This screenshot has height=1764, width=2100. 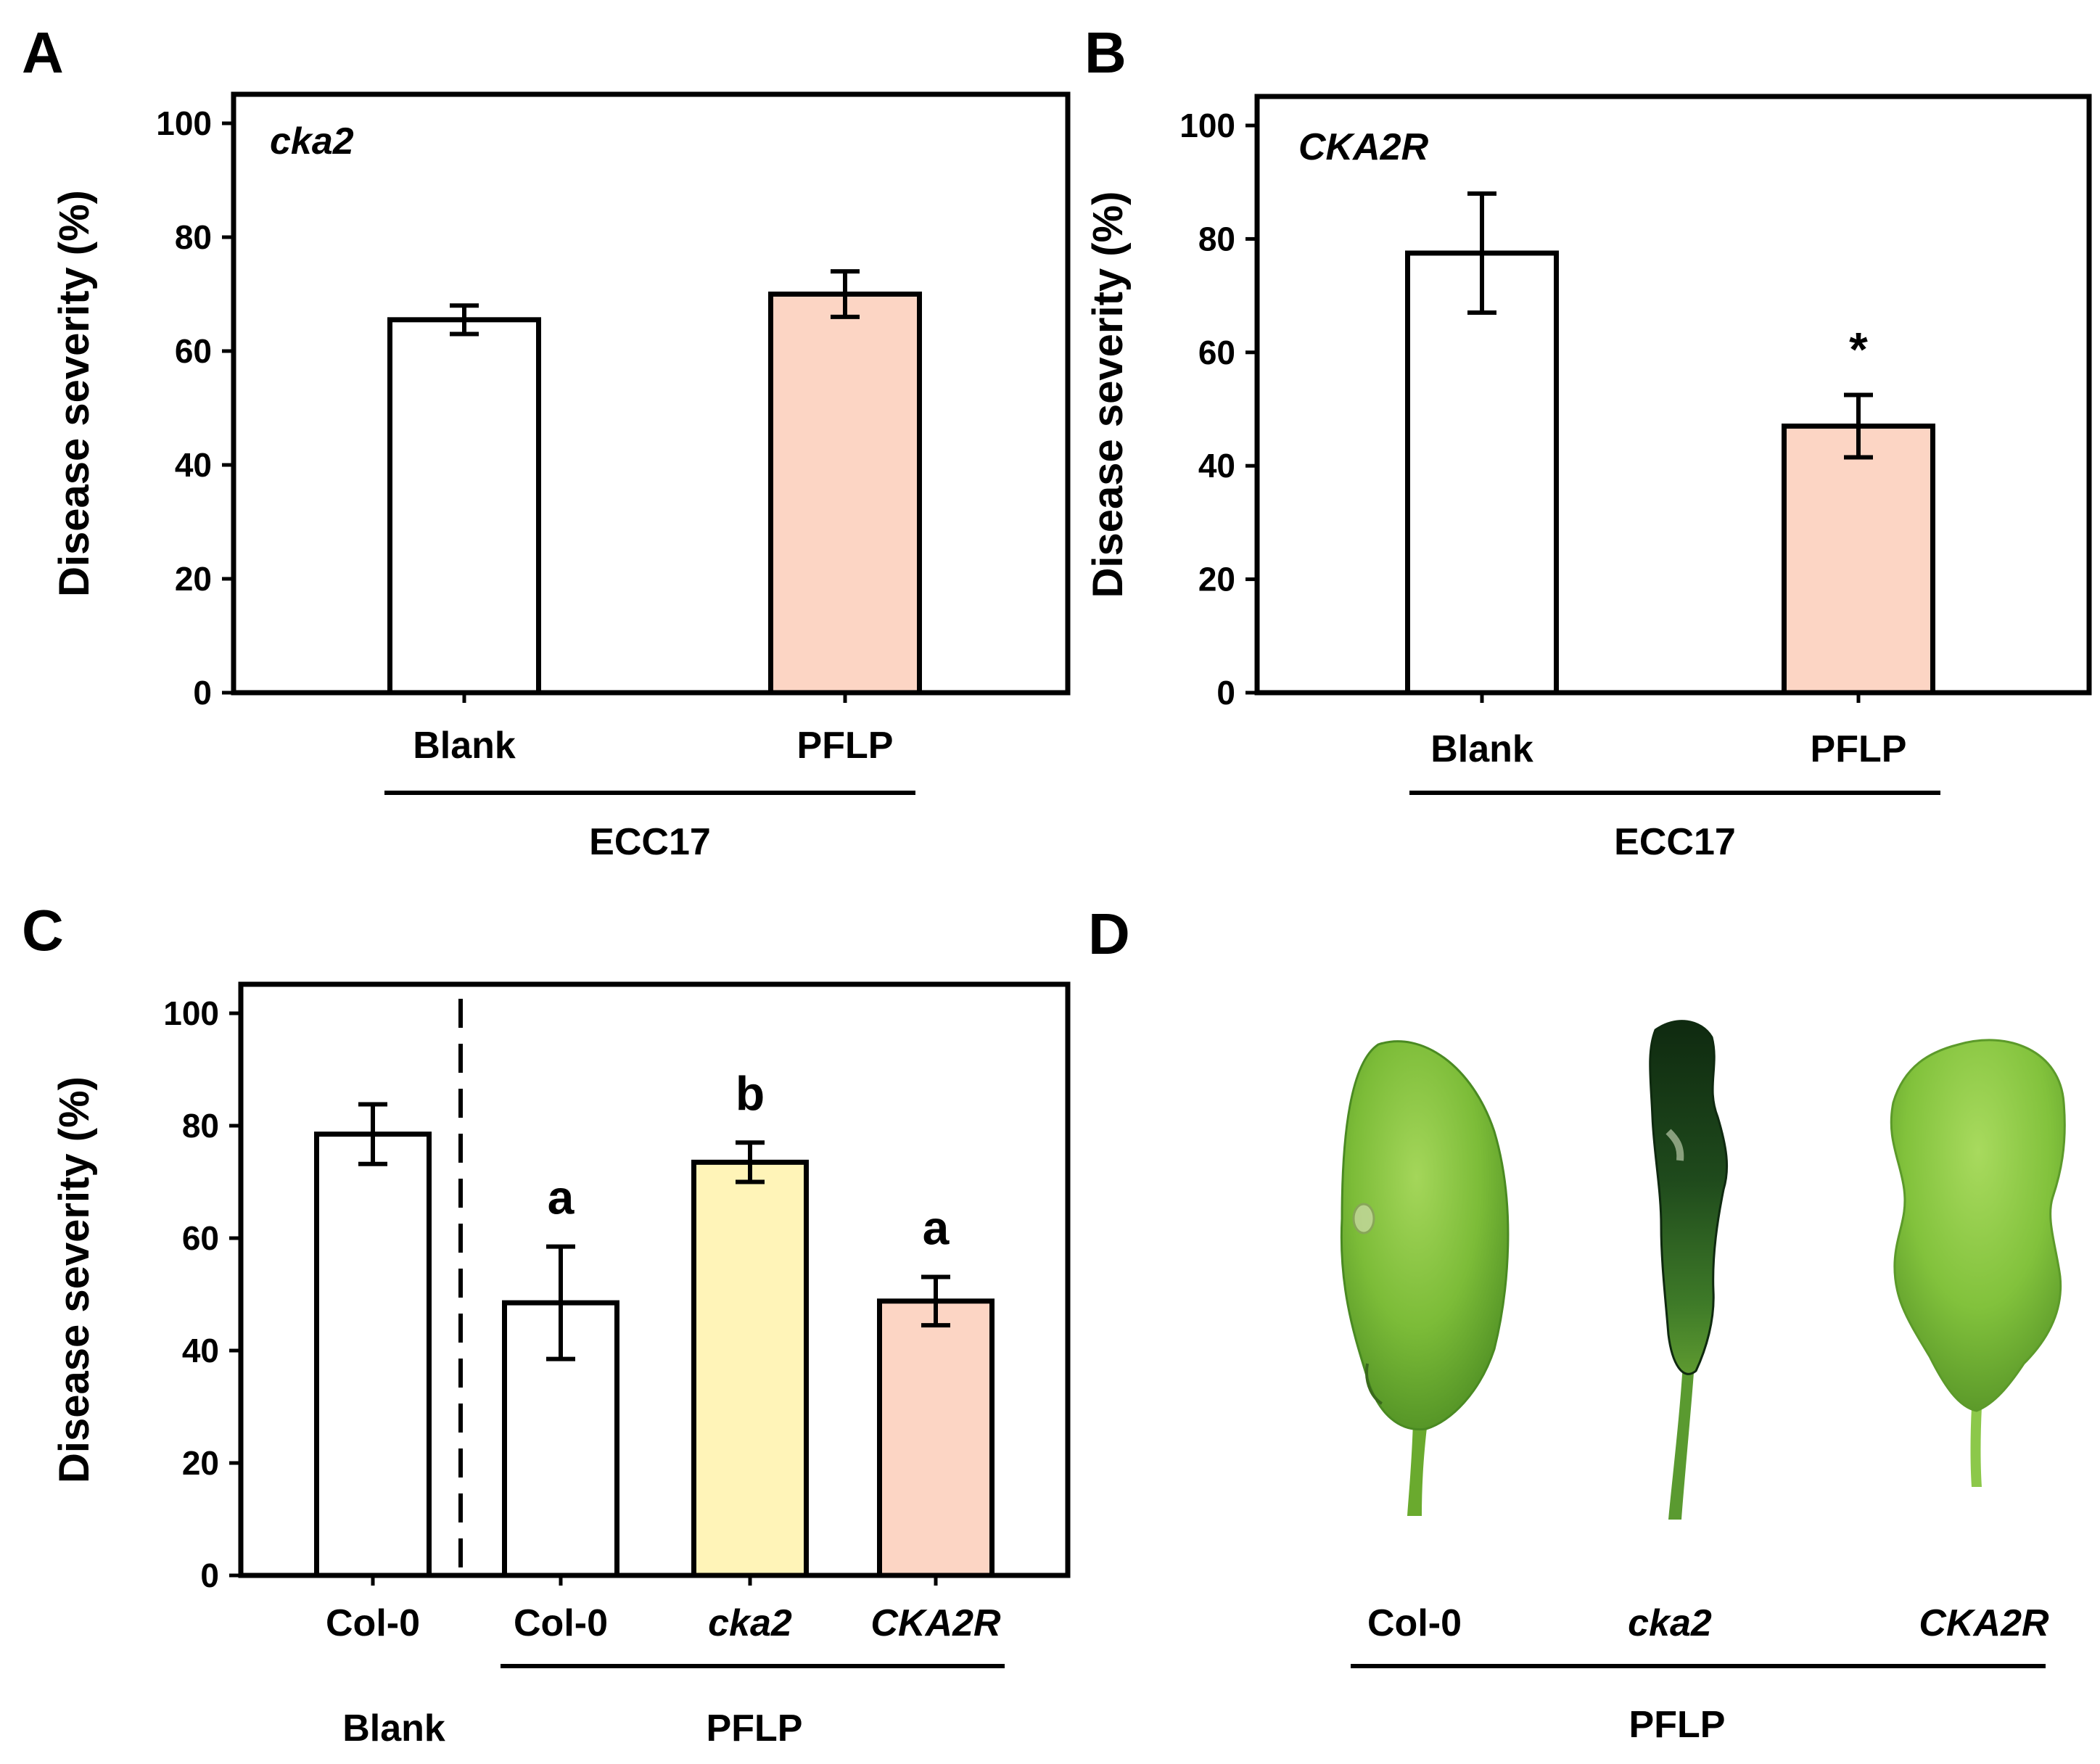 I want to click on leaf-photo-panel: Col-0 cka2 CKA2R PFLP, so click(x=1703, y=1383).